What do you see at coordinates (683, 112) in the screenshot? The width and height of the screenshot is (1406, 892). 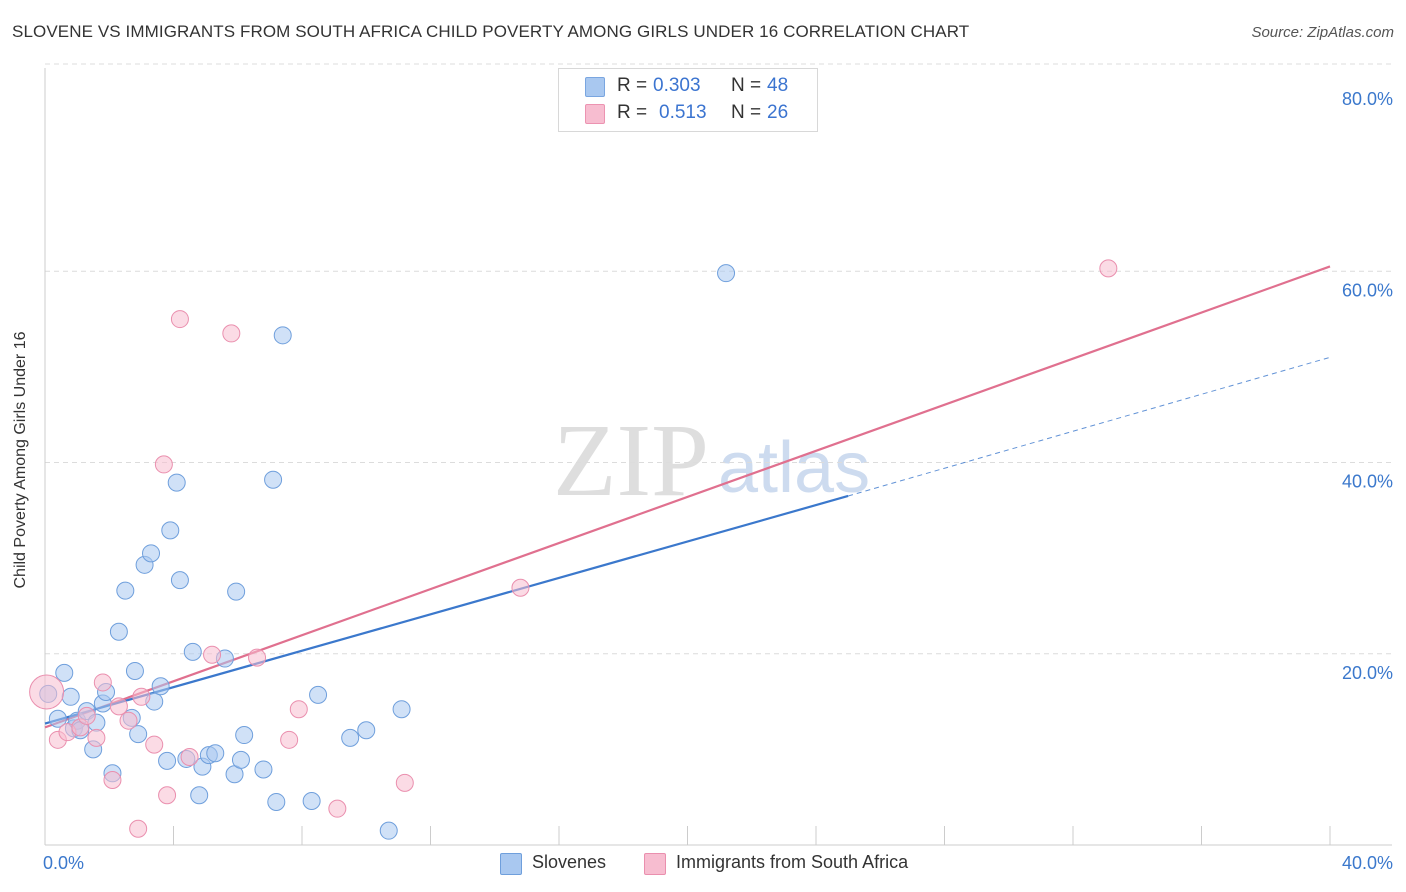 I see `r-value: 0.513` at bounding box center [683, 112].